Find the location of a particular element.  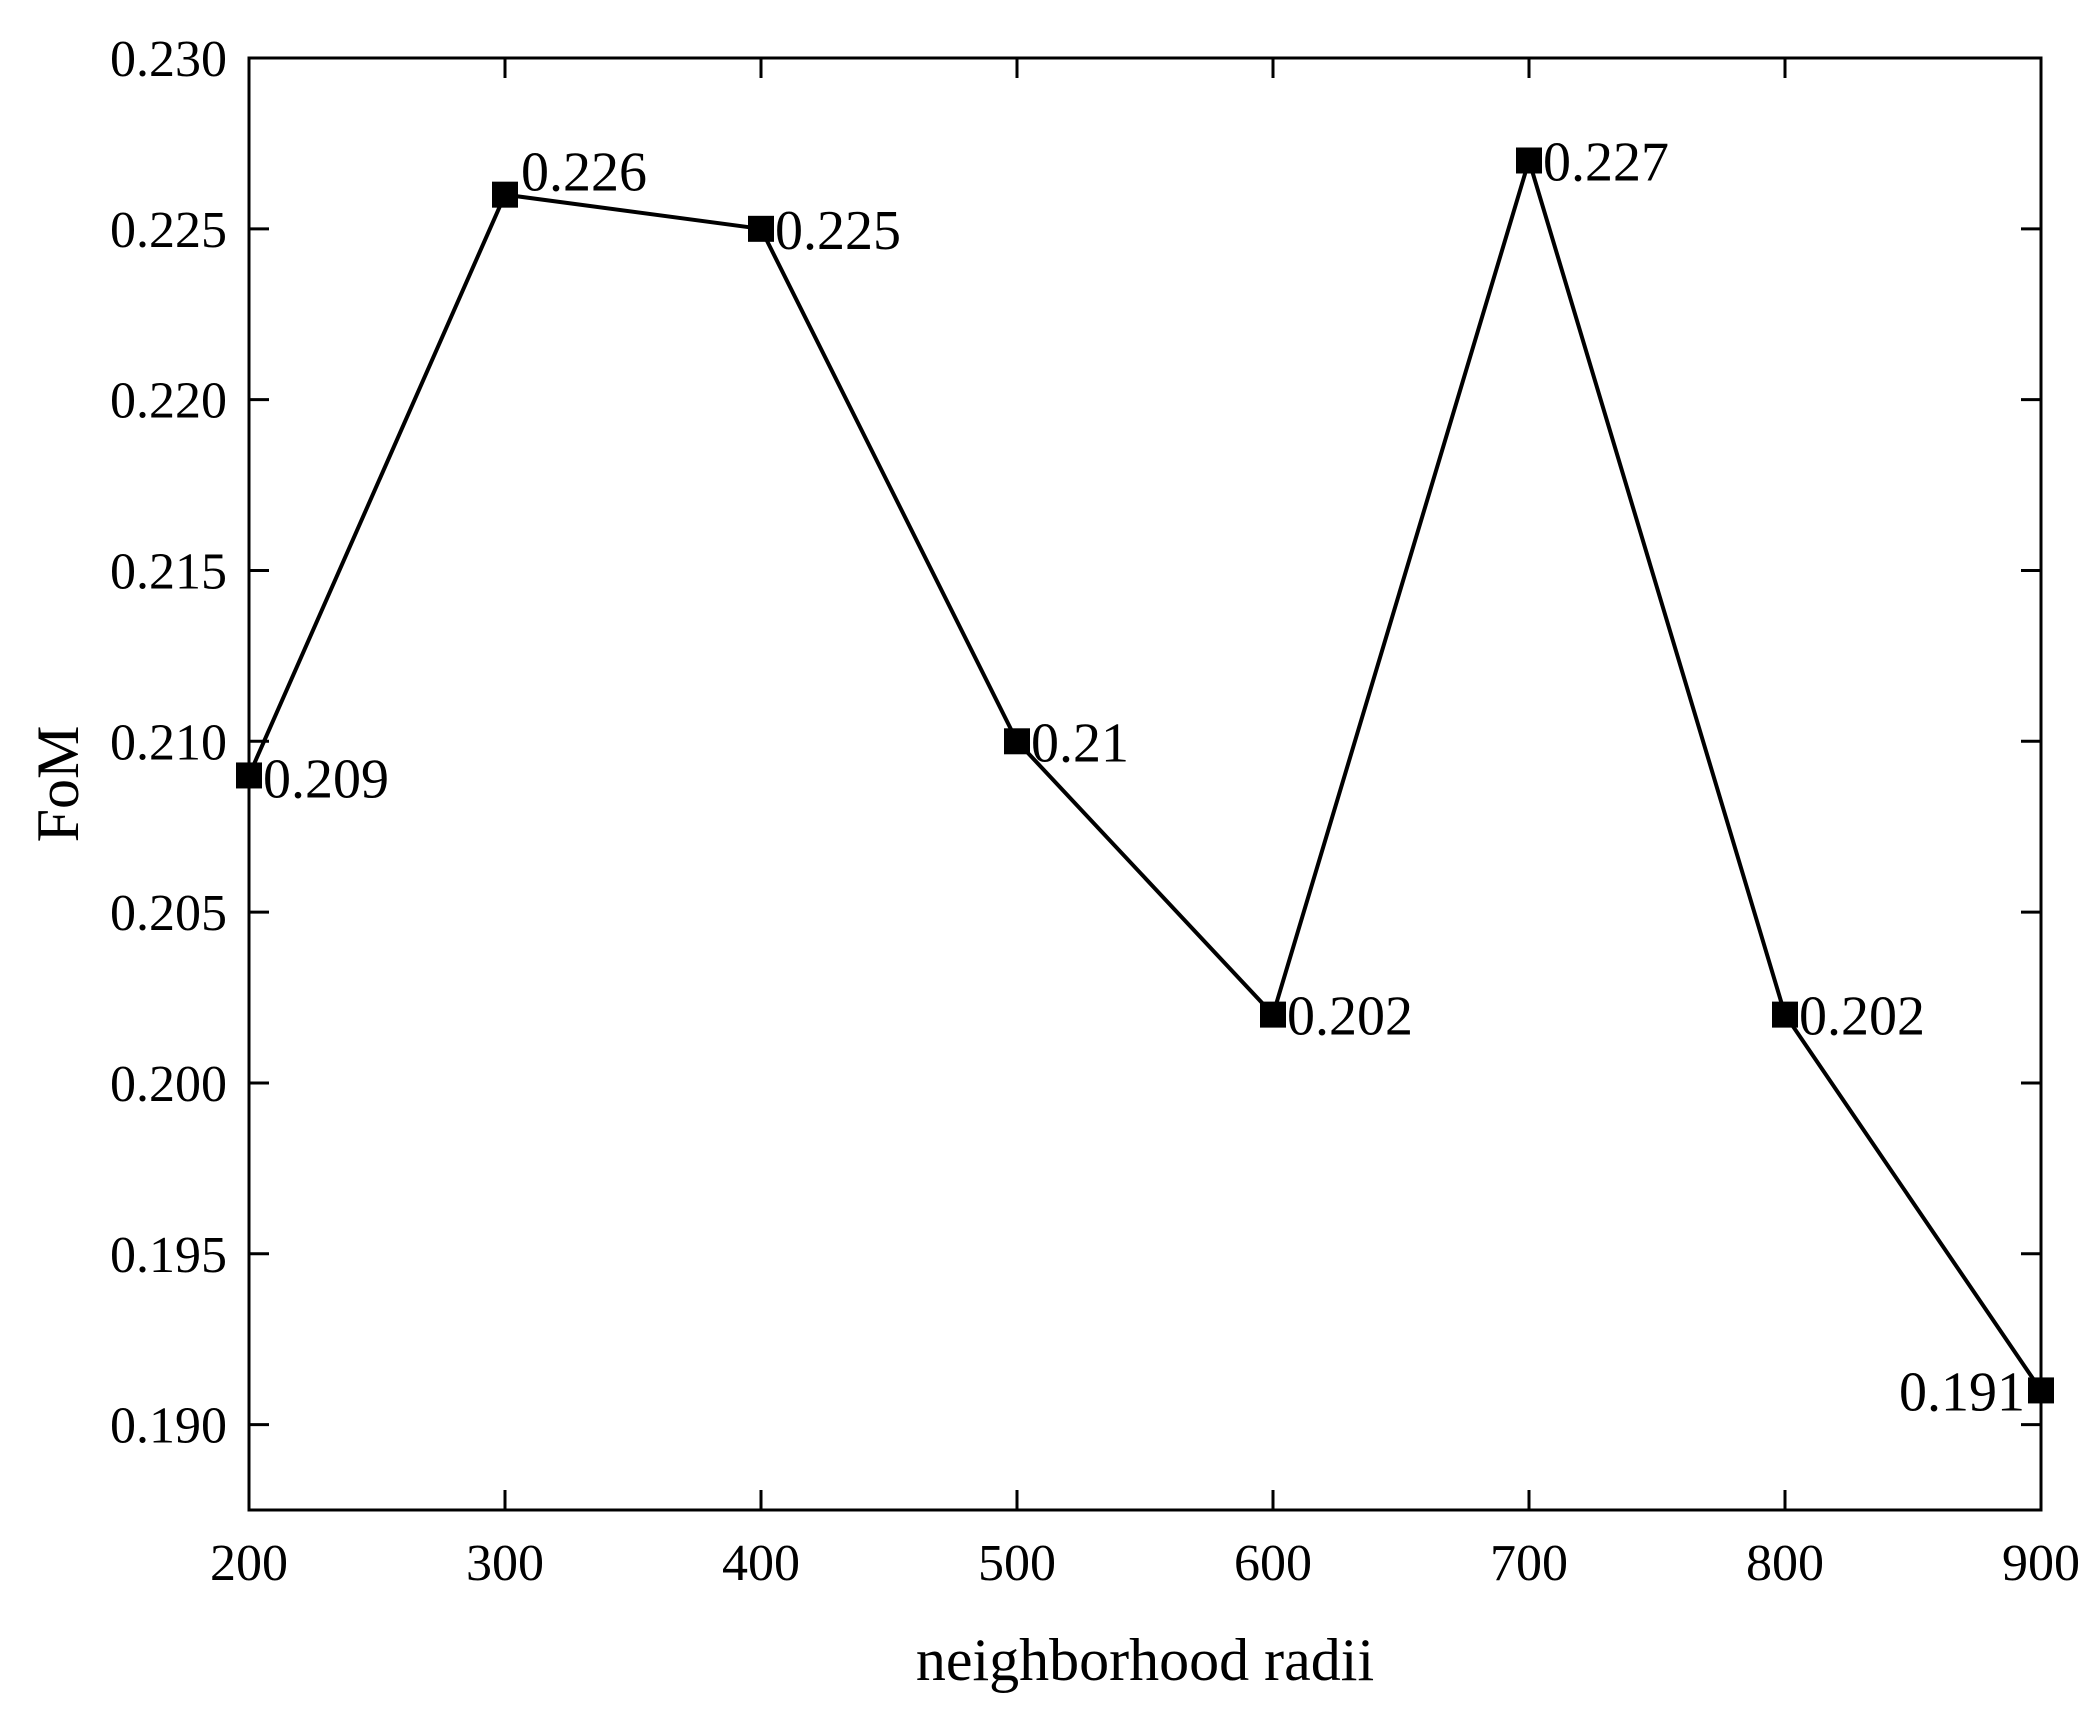

data-label: 0.21 is located at coordinates (1080, 743).